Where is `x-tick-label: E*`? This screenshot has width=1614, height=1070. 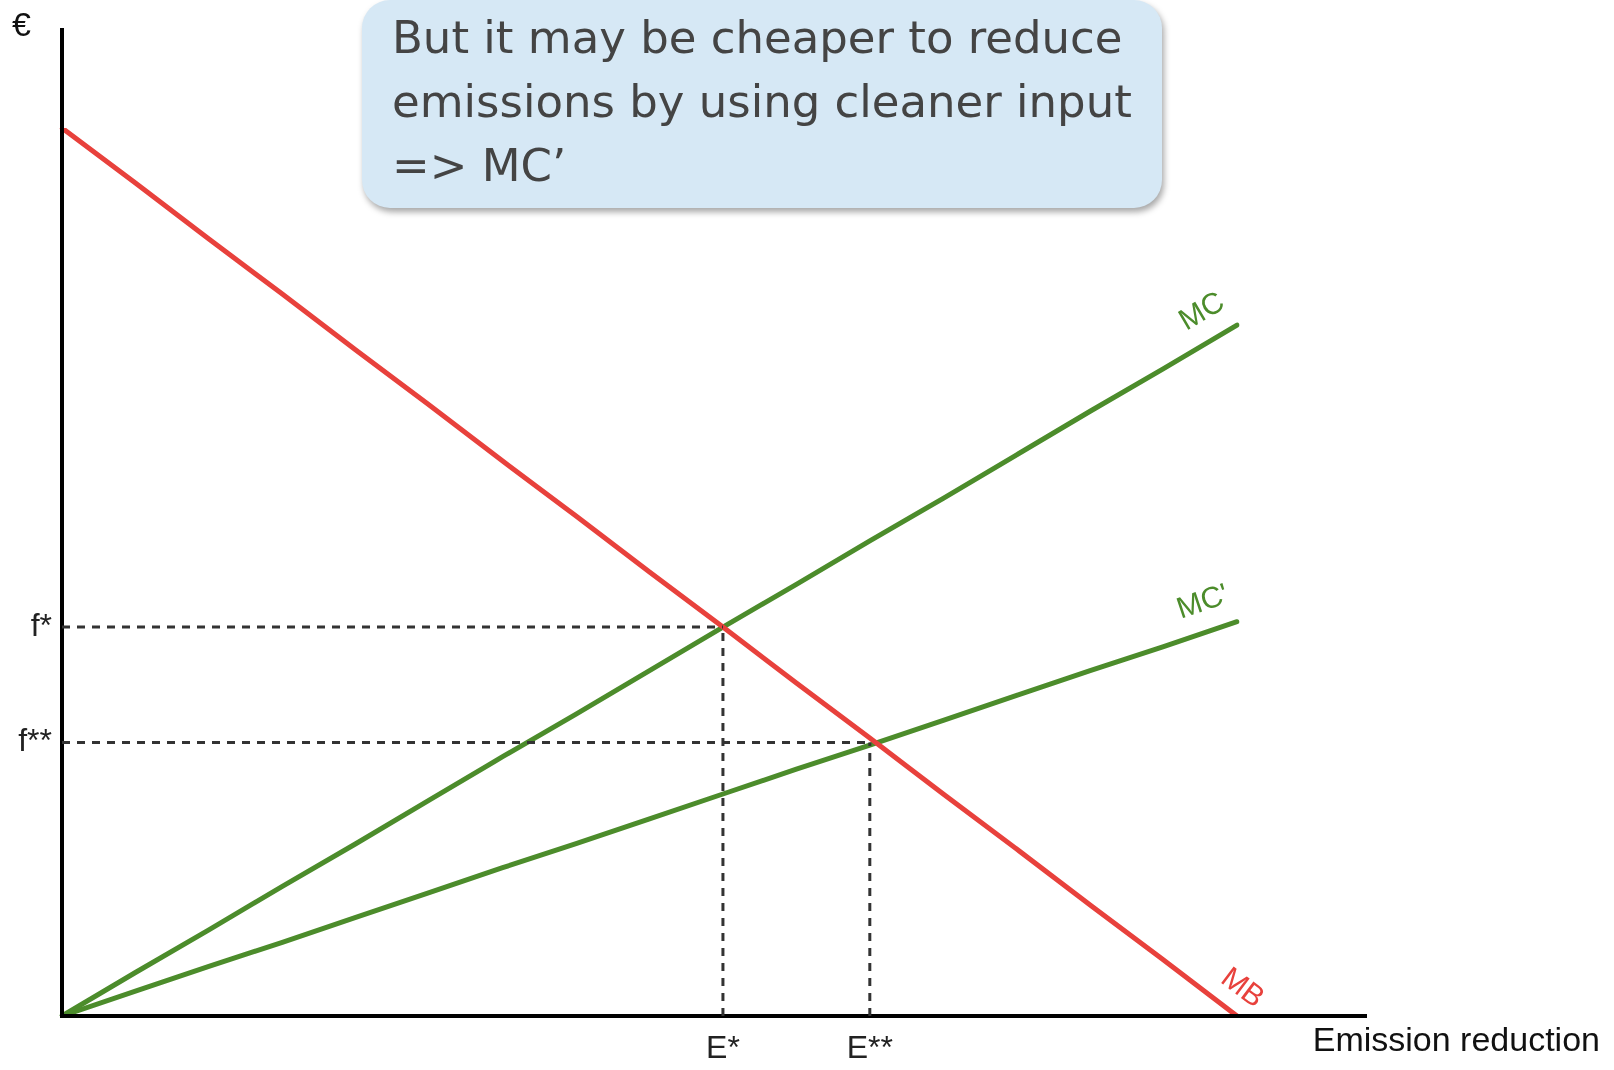
x-tick-label: E* is located at coordinates (723, 1047).